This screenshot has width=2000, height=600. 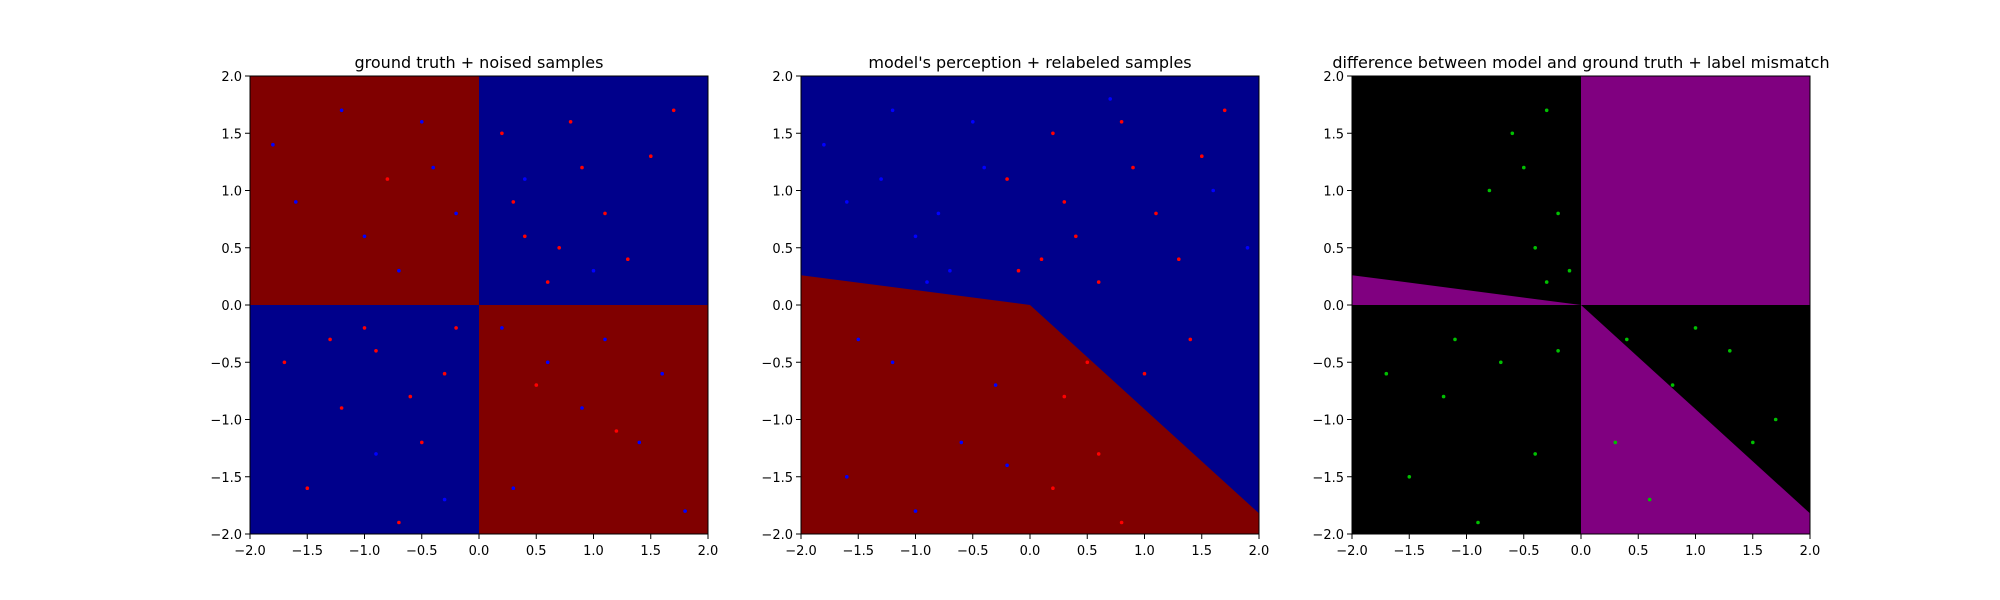 I want to click on y-tick-label: 1.0, so click(x=1333, y=192).